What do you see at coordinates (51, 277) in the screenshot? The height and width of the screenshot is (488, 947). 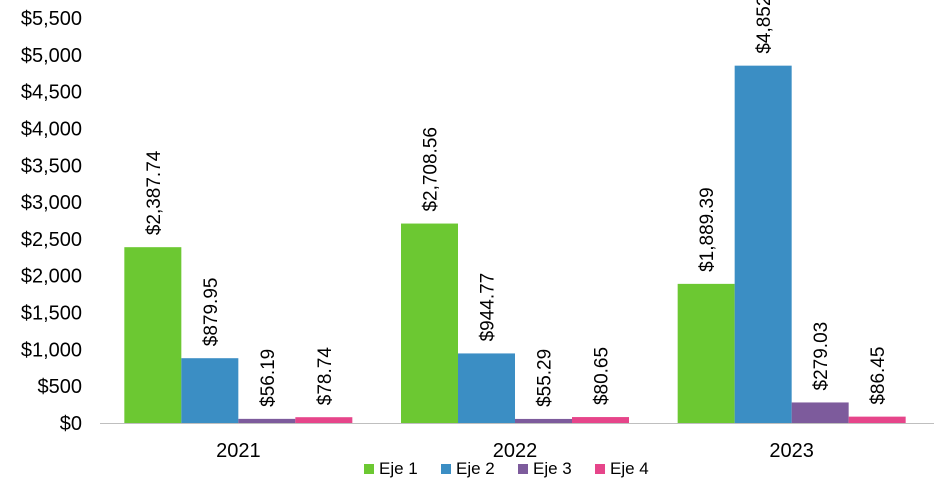 I see `y-tick-label: $2,000` at bounding box center [51, 277].